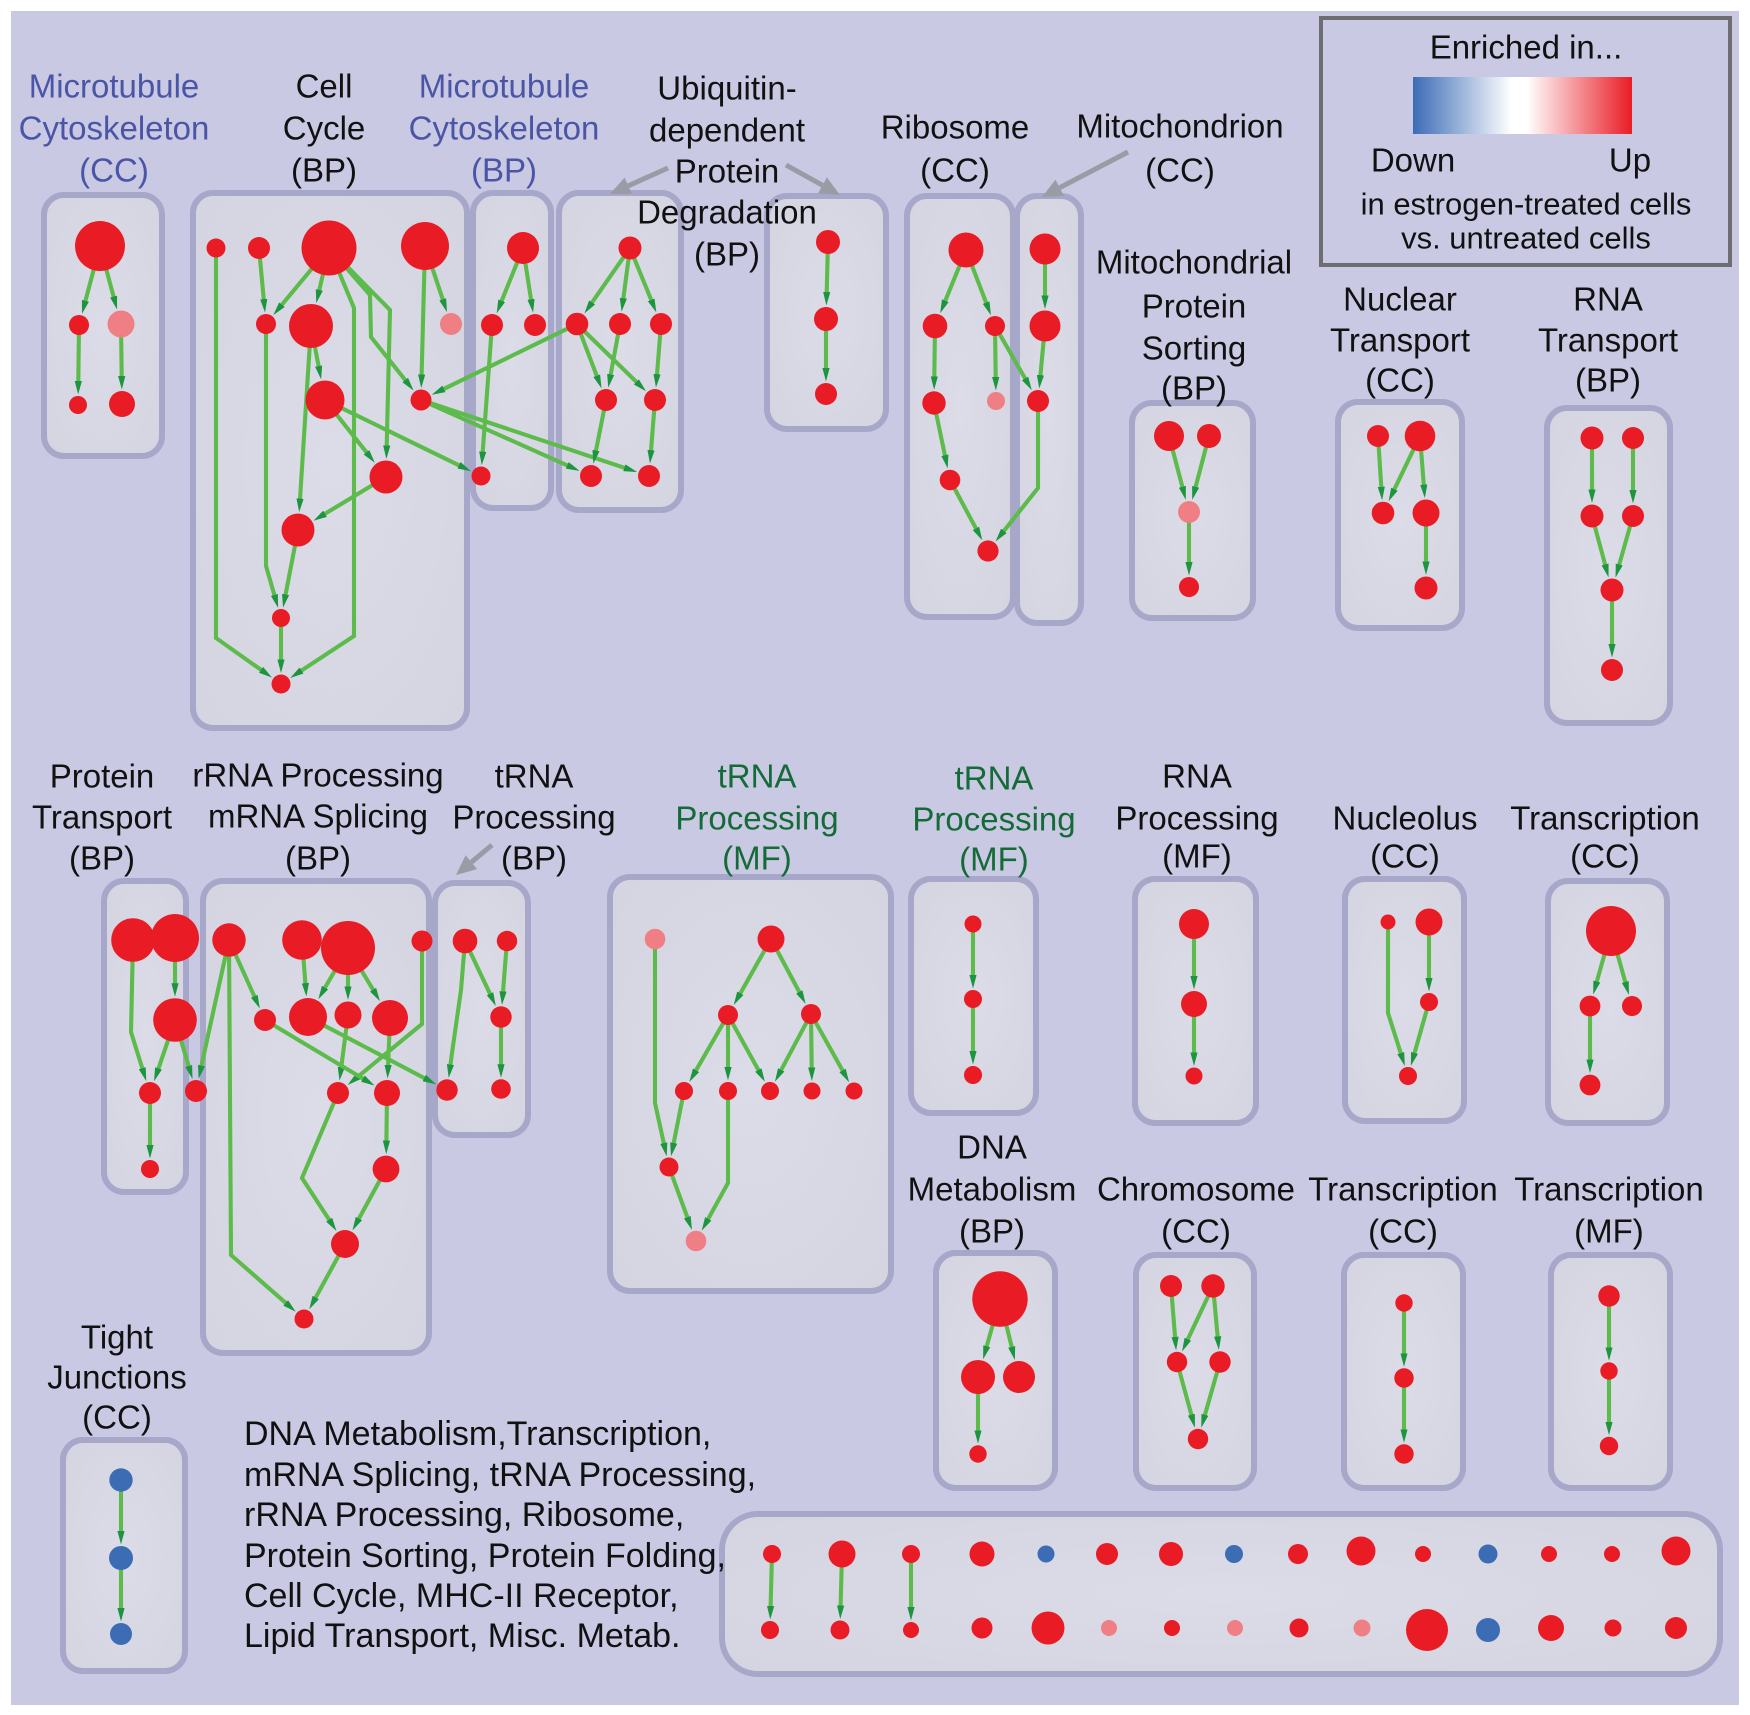  Describe the element at coordinates (485, 1556) in the screenshot. I see `svg-text:Protein Sorting, Protein Foldi: Protein Sorting, Protein Folding,` at that location.